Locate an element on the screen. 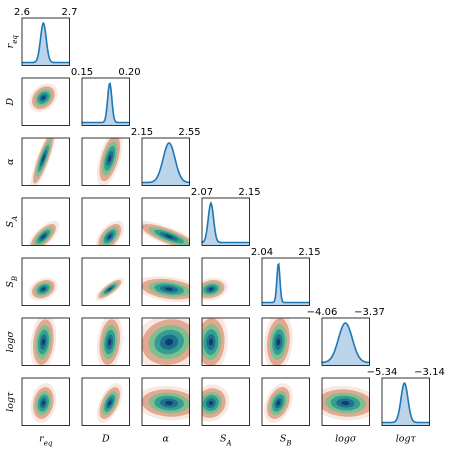 This screenshot has height=449, width=449. range-max-label-logσ: −3.37 is located at coordinates (369, 312).